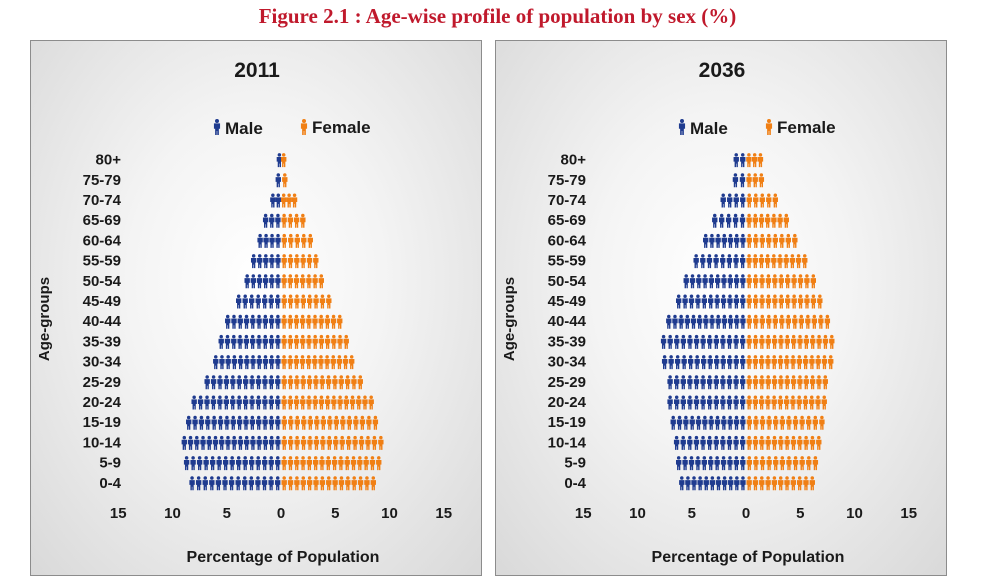  Describe the element at coordinates (567, 422) in the screenshot. I see `age-group-label: 15-19` at that location.